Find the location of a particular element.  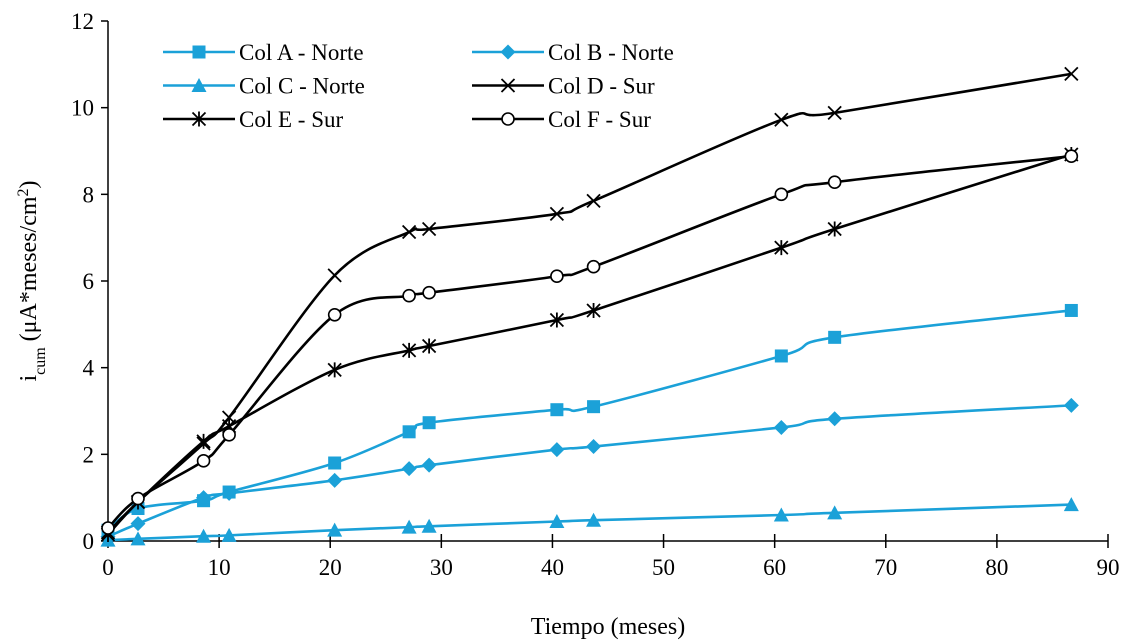

legend-entry: Col C - Norte is located at coordinates (264, 86).